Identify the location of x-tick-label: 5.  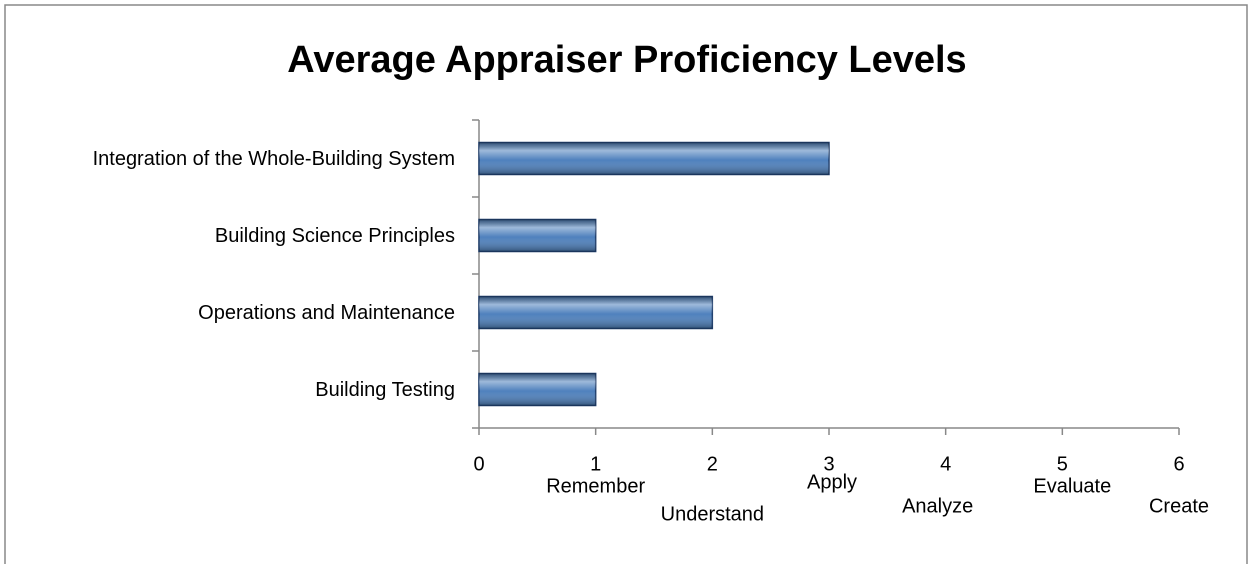
(1062, 464).